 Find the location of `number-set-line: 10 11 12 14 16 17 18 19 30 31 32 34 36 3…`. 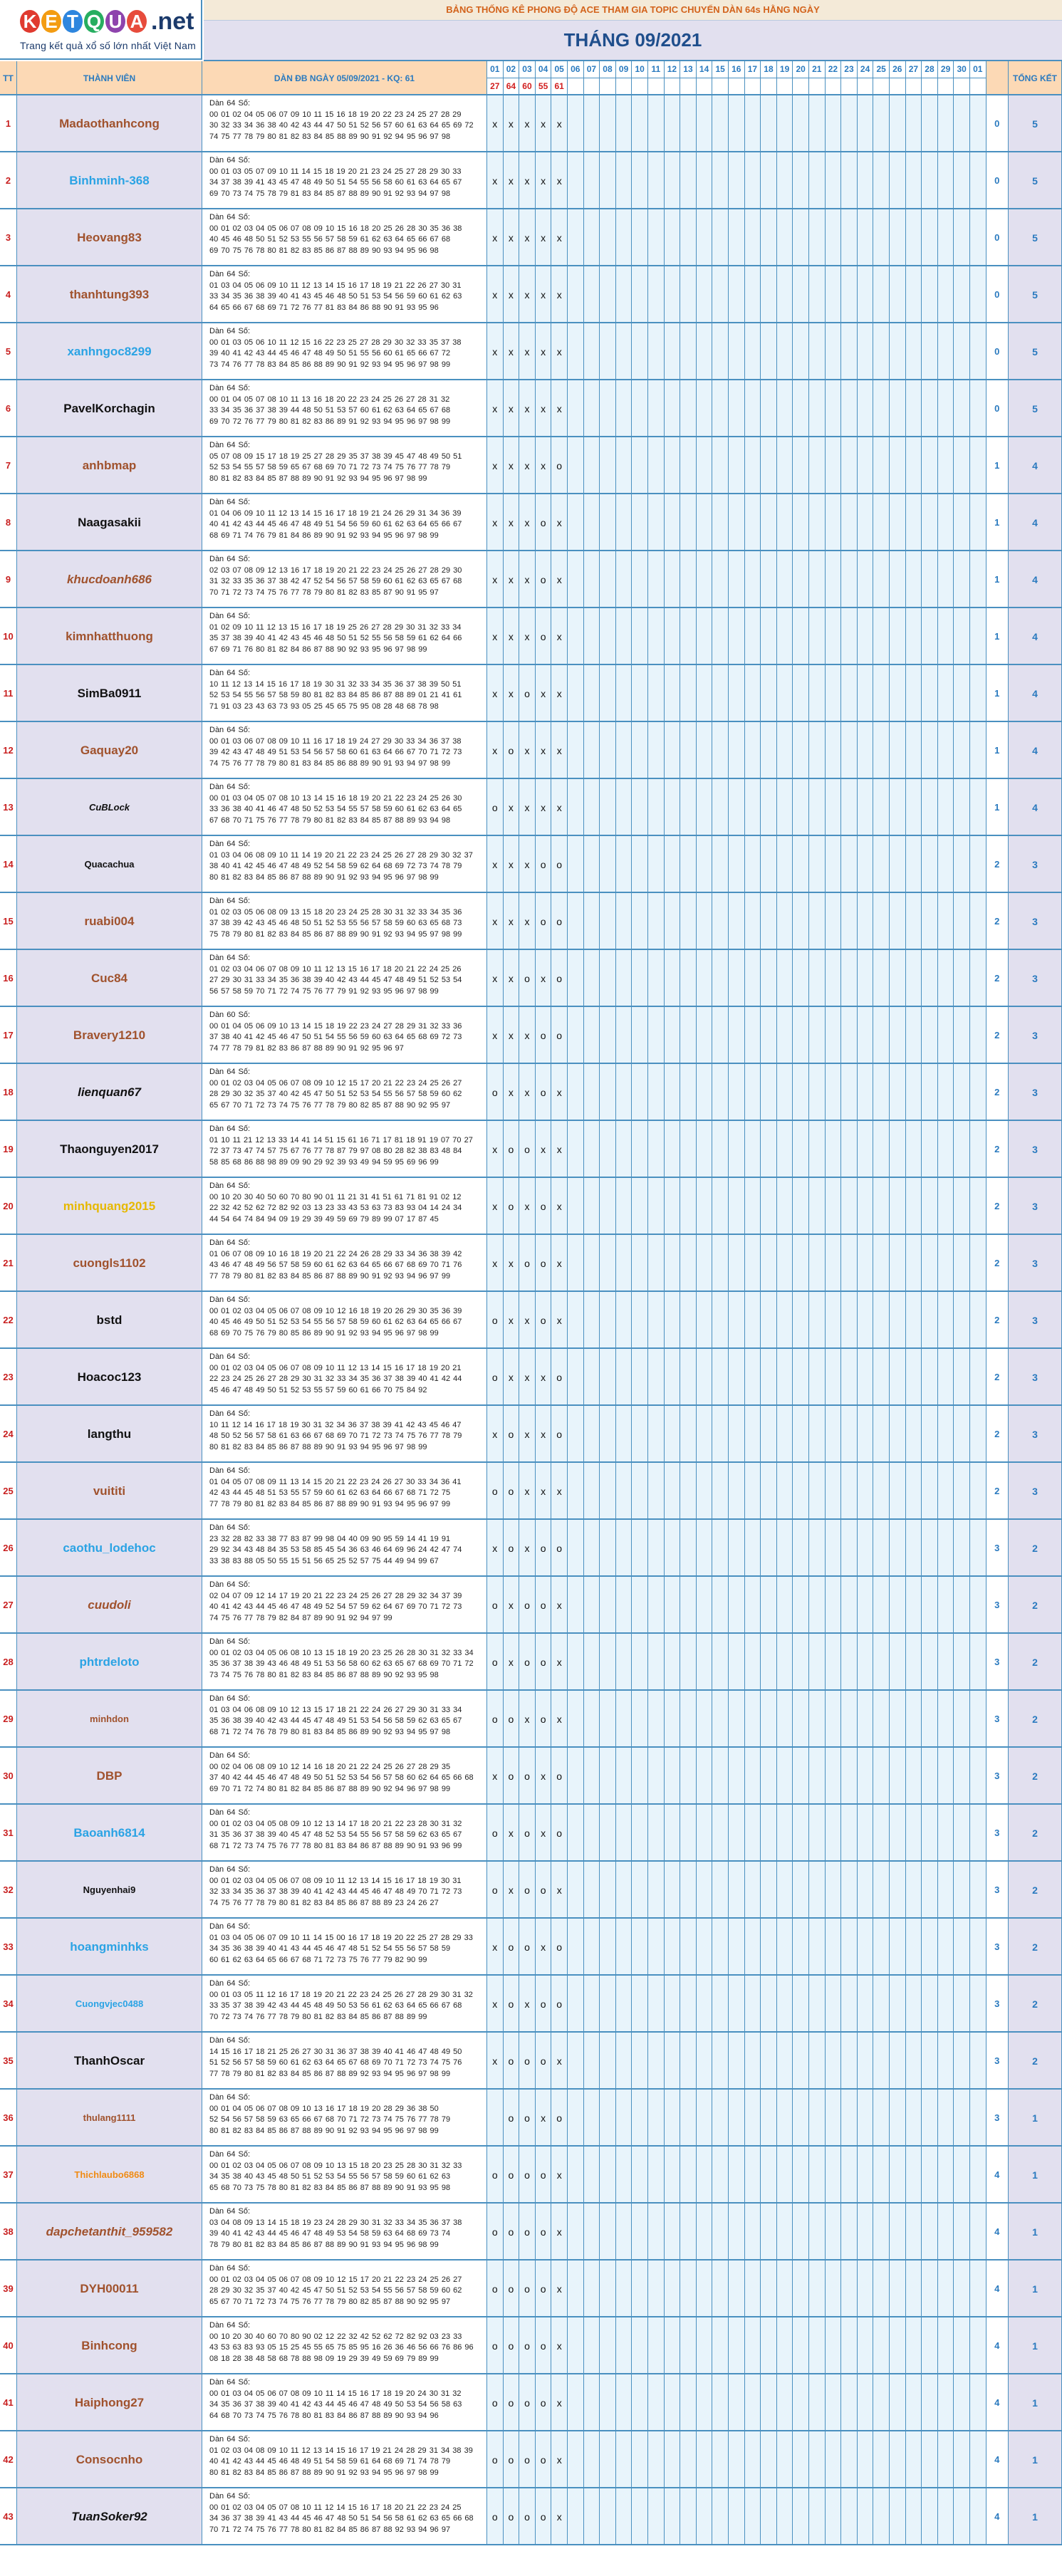

number-set-line: 10 11 12 14 16 17 18 19 30 31 32 34 36 3… is located at coordinates (335, 1424).